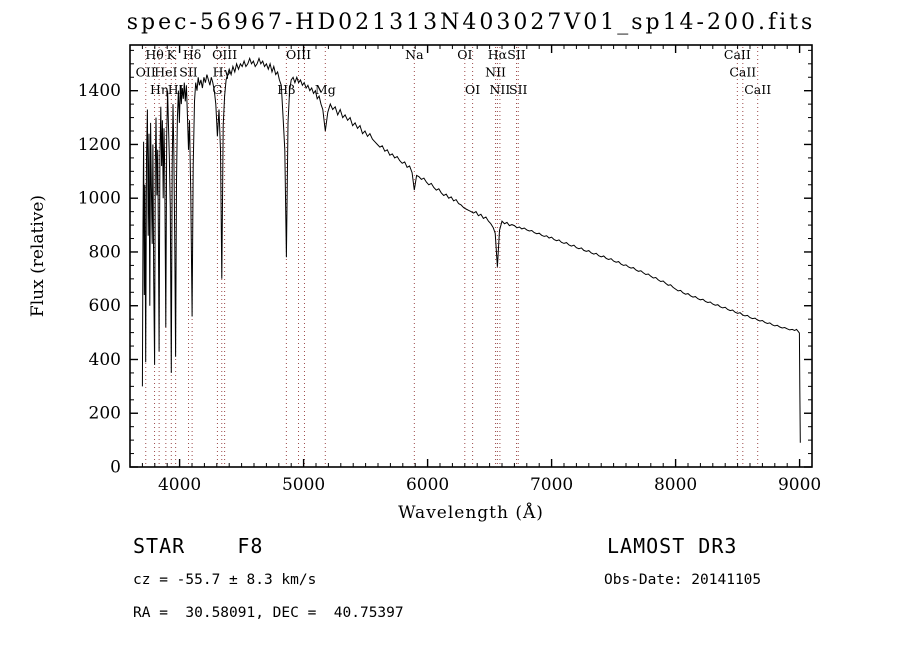 Image resolution: width=900 pixels, height=649 pixels. Describe the element at coordinates (154, 54) in the screenshot. I see `spectral-line-label: Hθ` at that location.